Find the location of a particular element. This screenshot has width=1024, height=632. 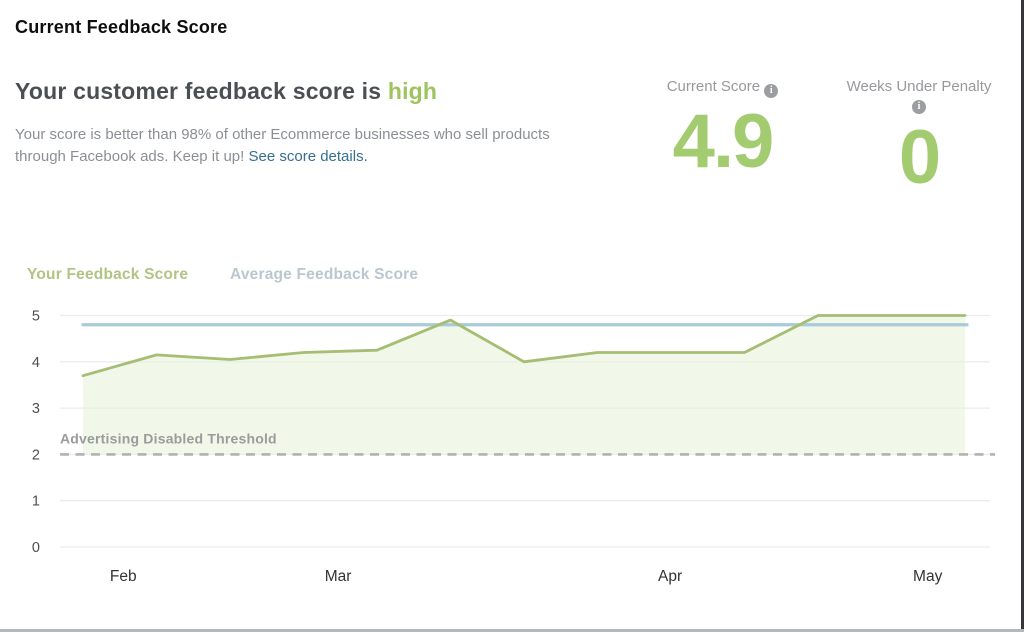

current-score-label: Current Score i is located at coordinates (722, 88).